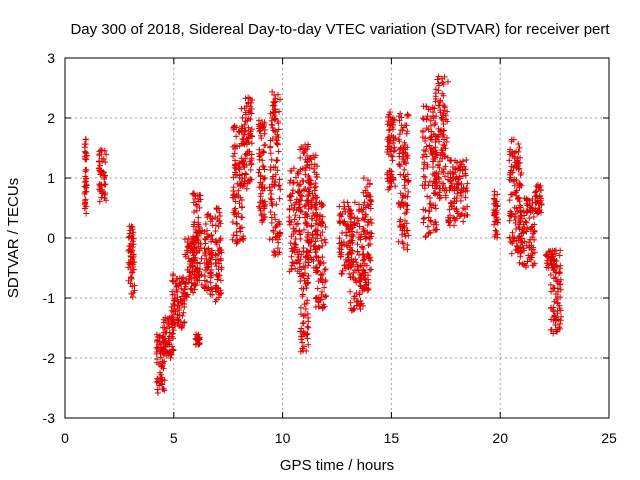  What do you see at coordinates (339, 438) in the screenshot?
I see `x-tick-labels: 0 5 10 15 20 25` at bounding box center [339, 438].